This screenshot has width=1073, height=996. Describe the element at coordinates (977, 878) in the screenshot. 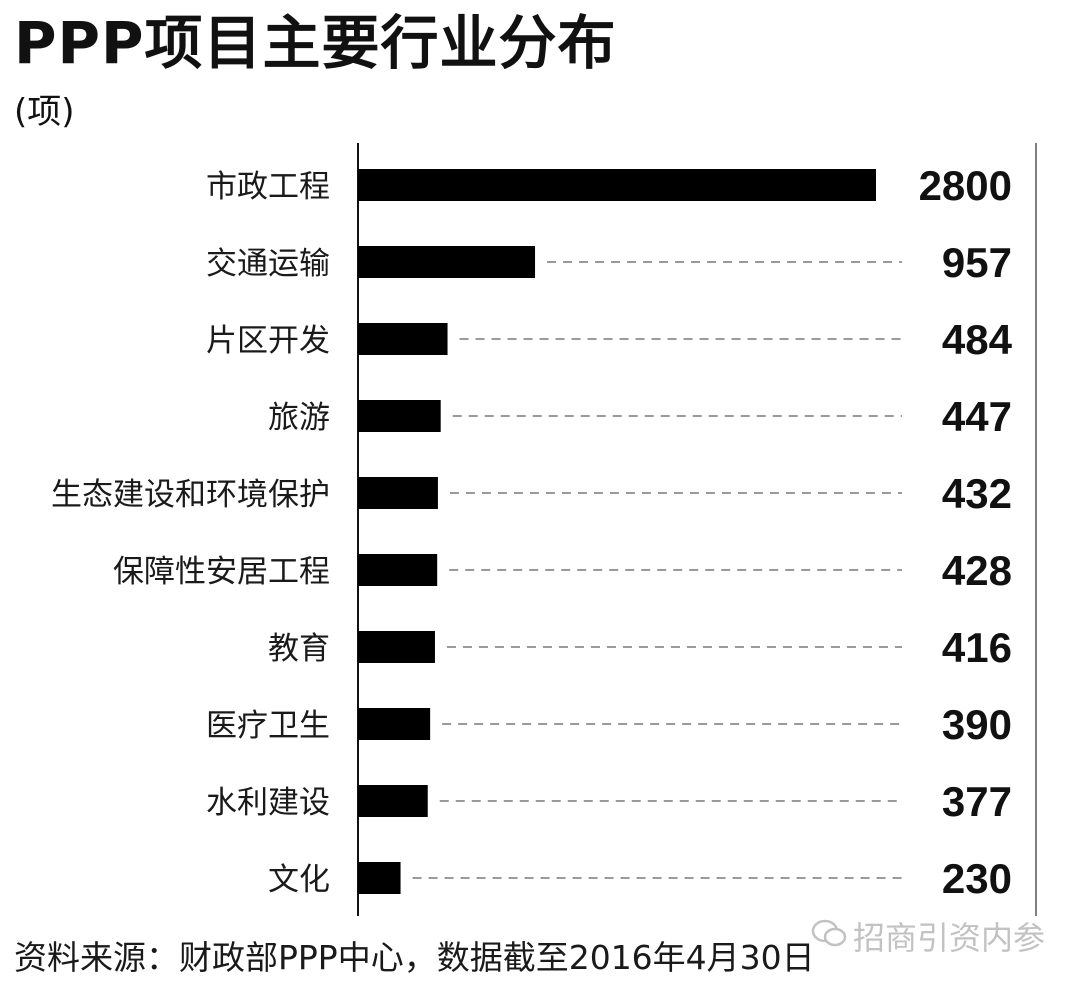

I see `value-label: 230` at that location.